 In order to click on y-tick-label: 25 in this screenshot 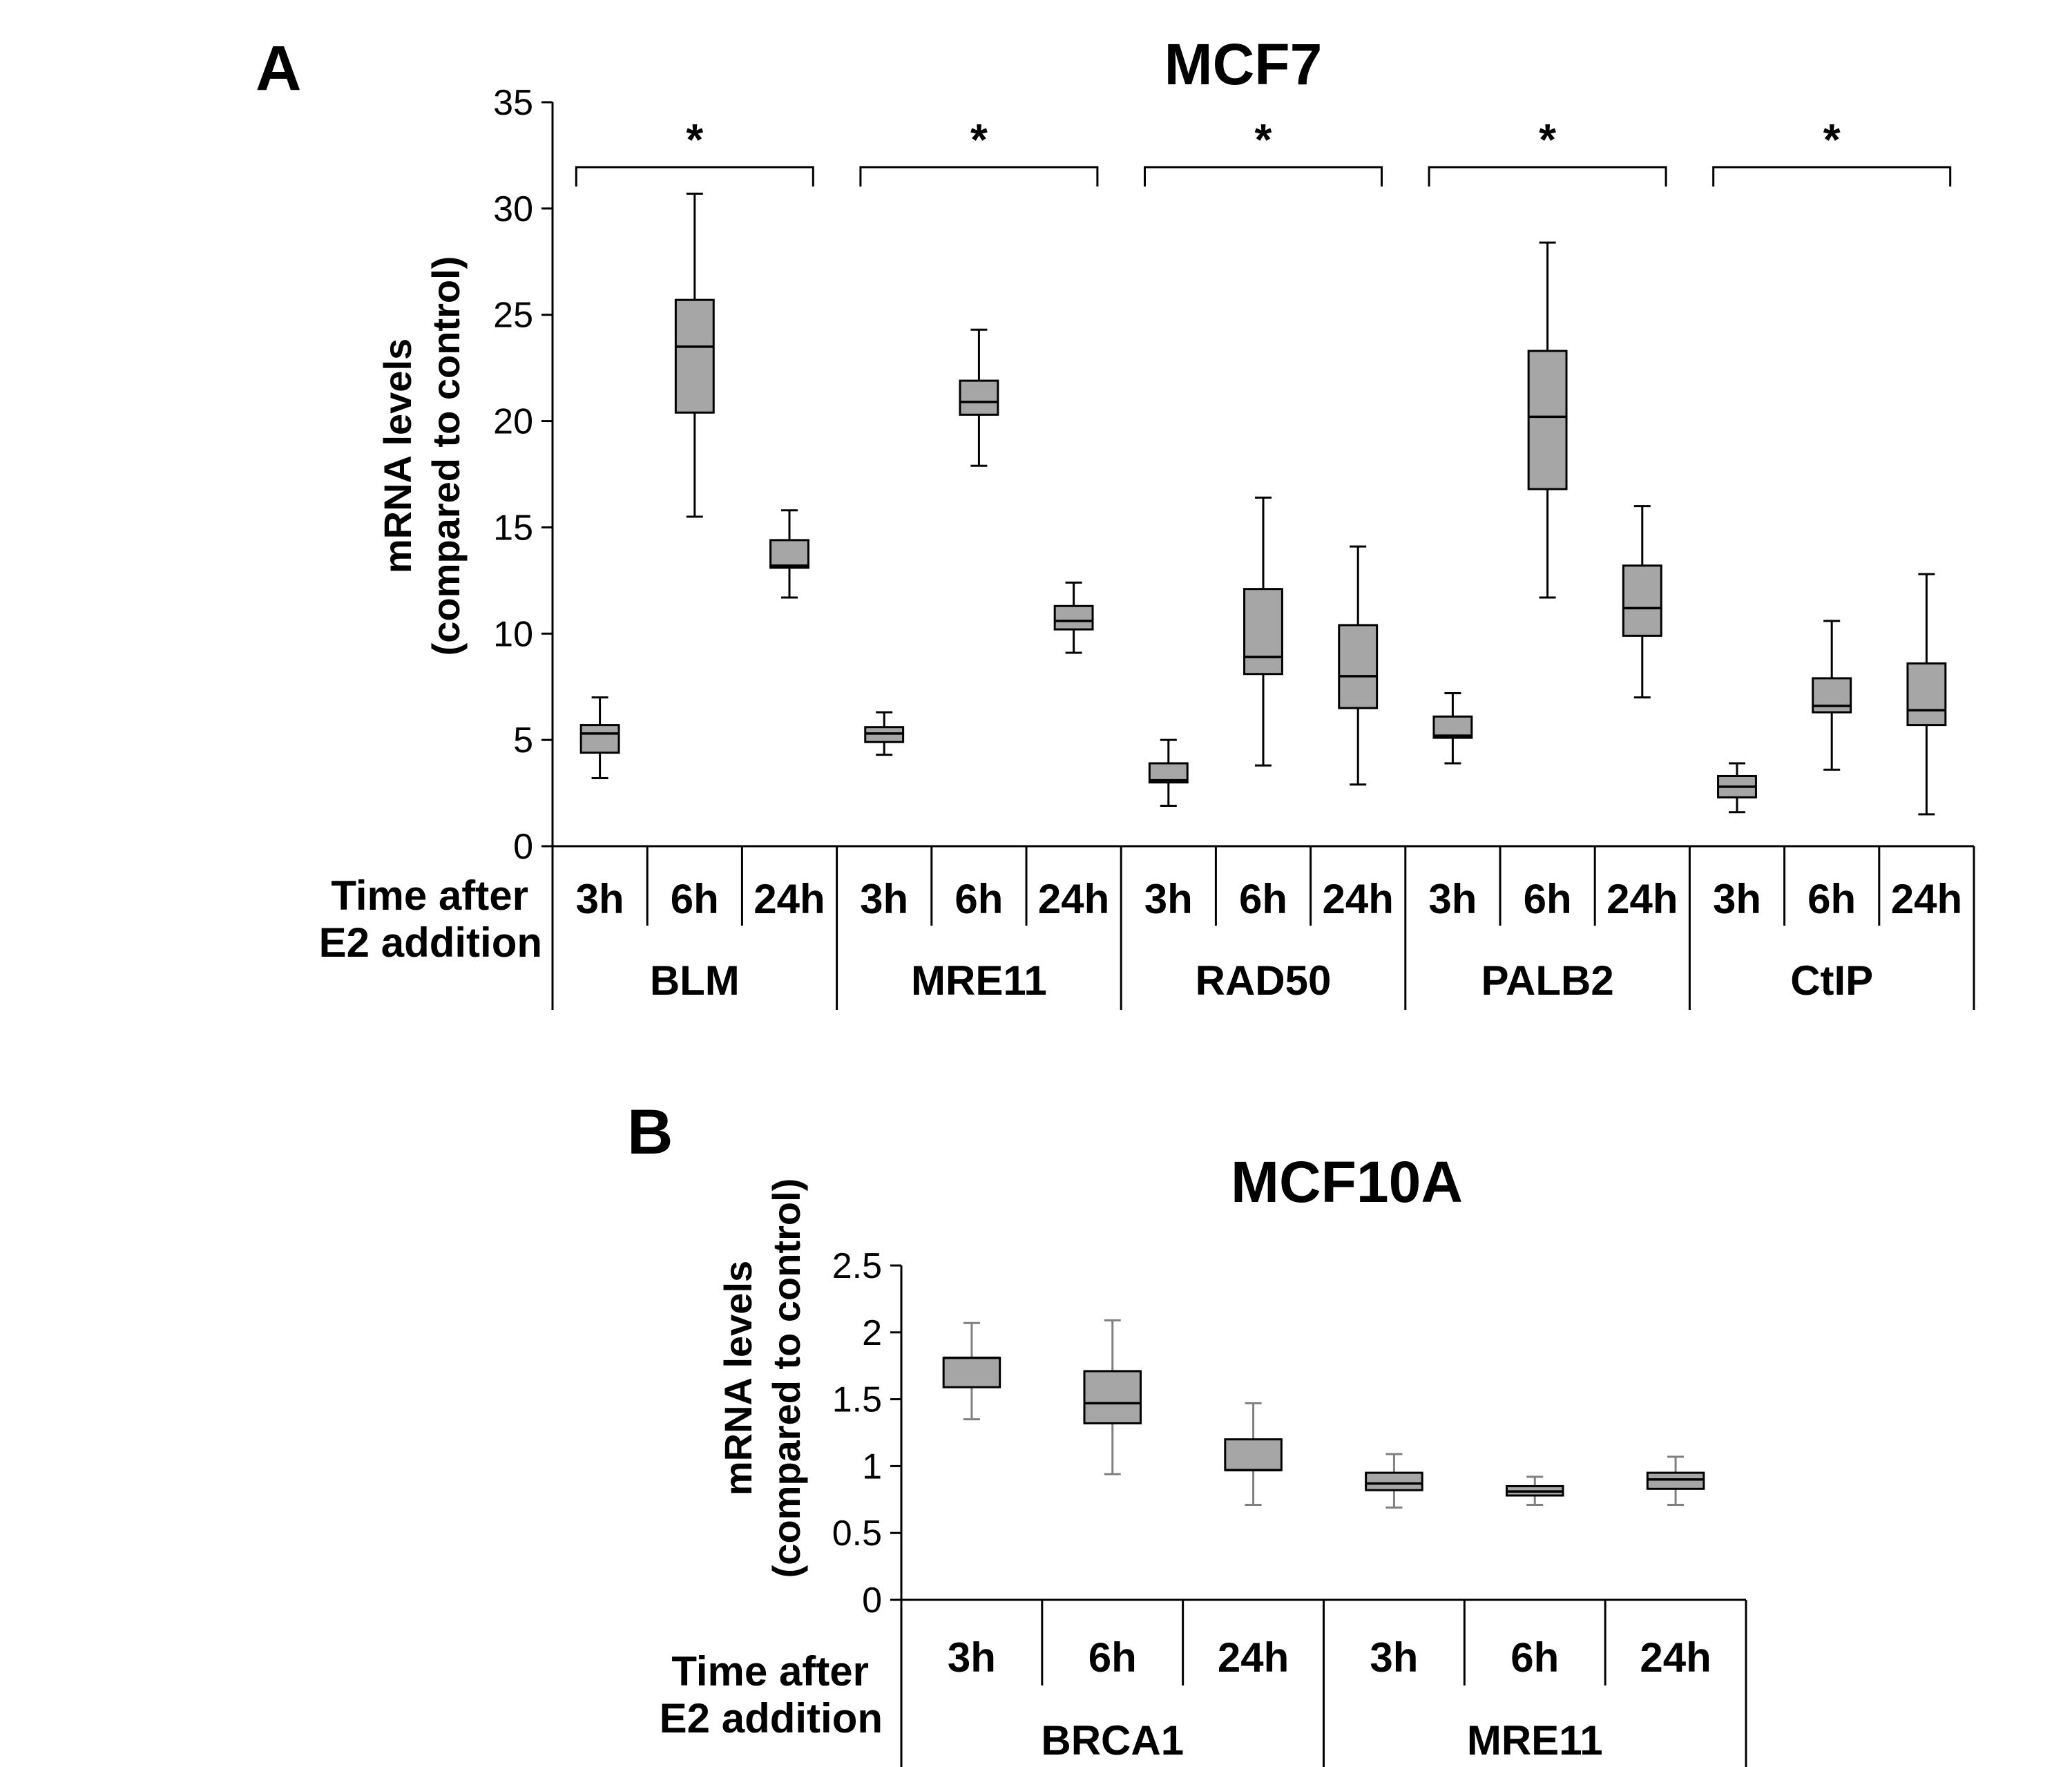, I will do `click(513, 316)`.